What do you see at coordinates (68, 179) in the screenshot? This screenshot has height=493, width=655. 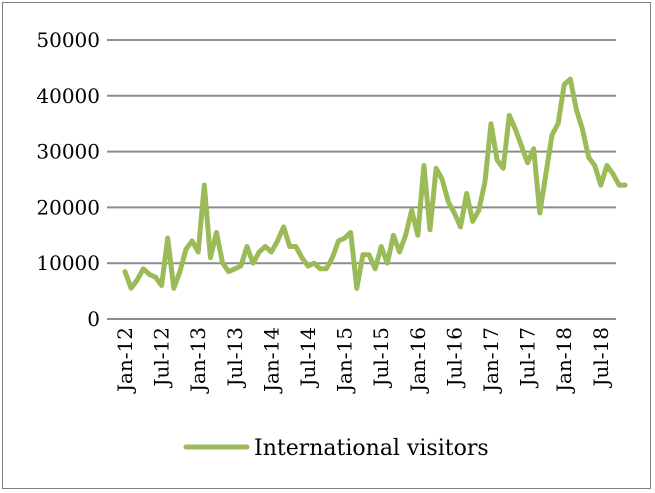 I see `y-axis-tick-labels: 0 10000 20000 30000 40000 50000` at bounding box center [68, 179].